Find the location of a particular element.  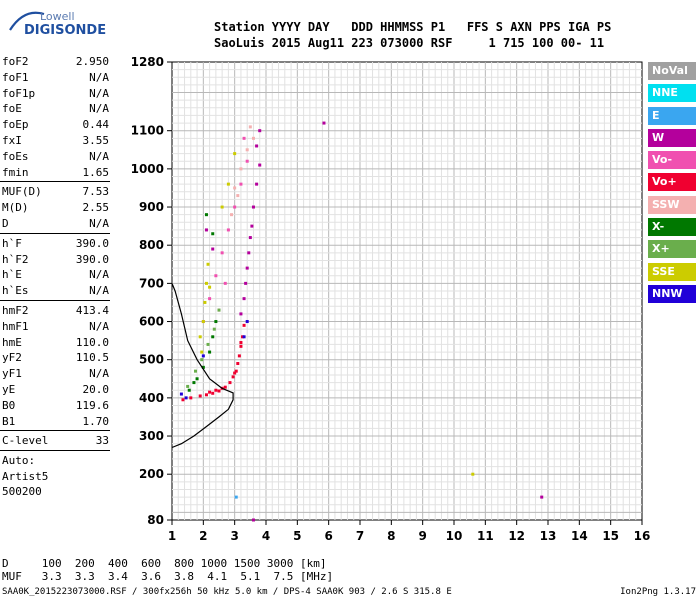

param-label: C-level is located at coordinates (25, 441).